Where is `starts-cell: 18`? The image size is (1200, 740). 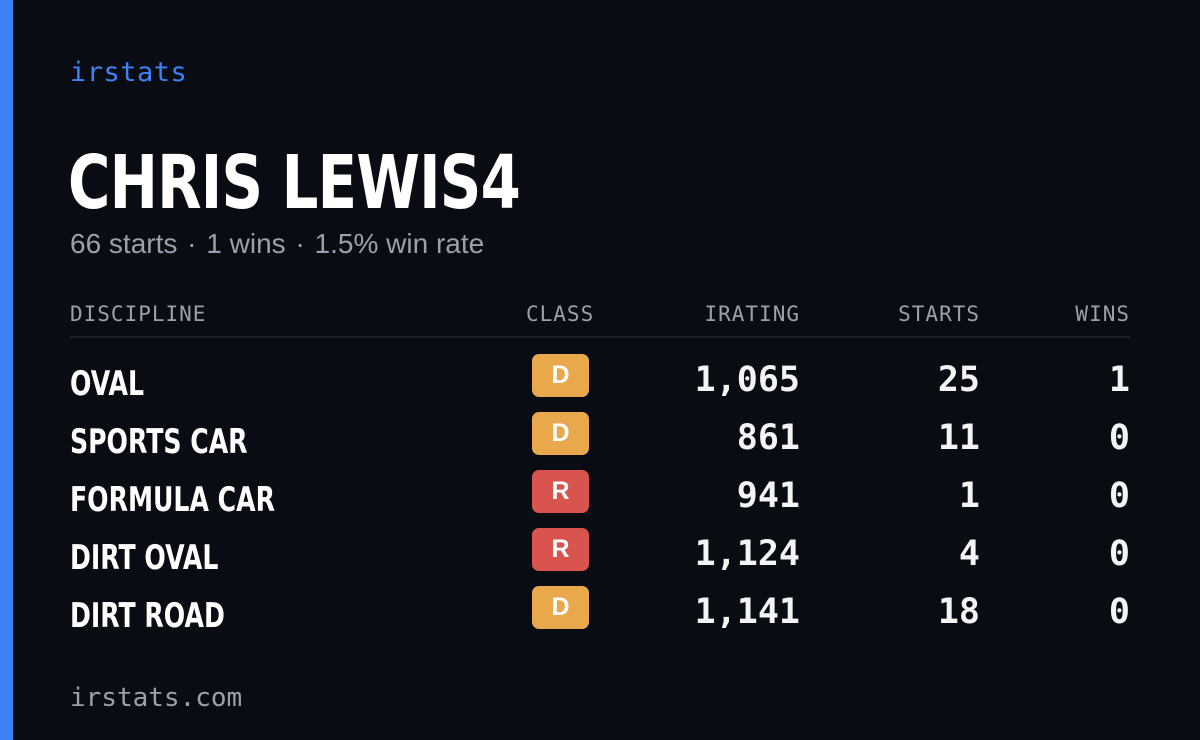 starts-cell: 18 is located at coordinates (958, 612).